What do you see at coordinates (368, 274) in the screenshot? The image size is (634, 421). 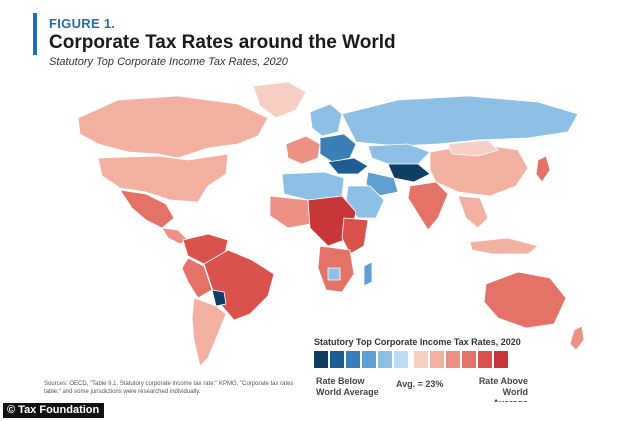 I see `region-madagascar` at bounding box center [368, 274].